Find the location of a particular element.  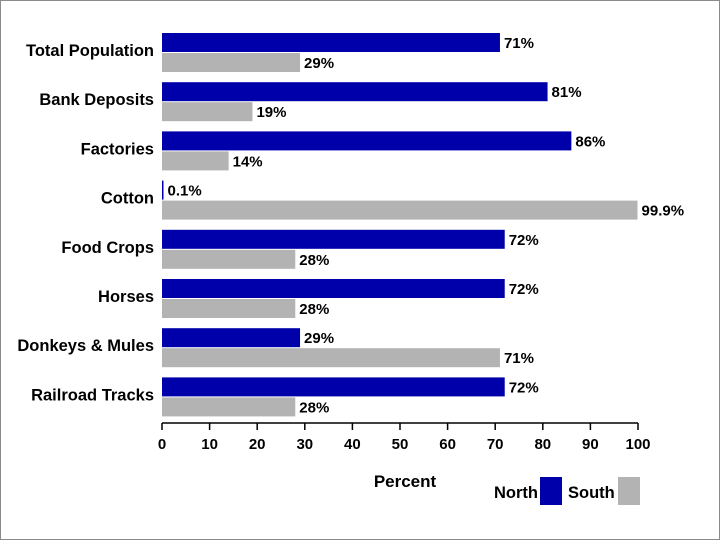

x-tick-label: 70 is located at coordinates (495, 444).